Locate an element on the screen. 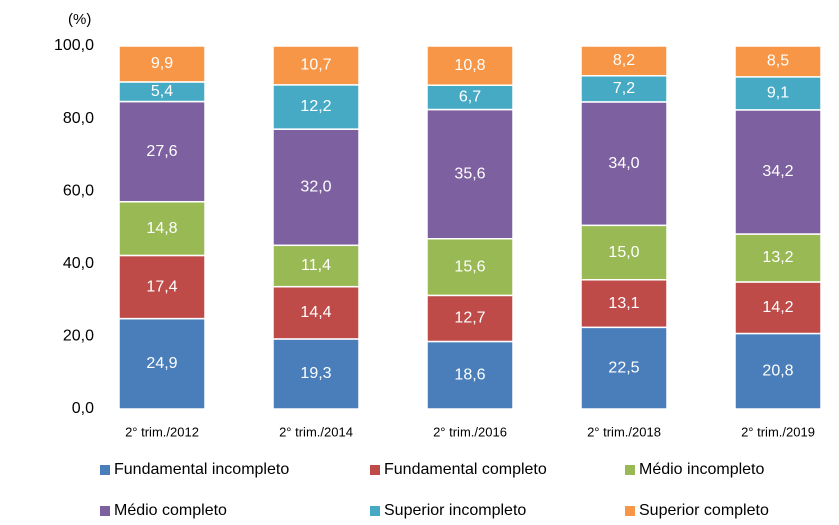  x-tick-label: 2° trim./2012 is located at coordinates (162, 431).